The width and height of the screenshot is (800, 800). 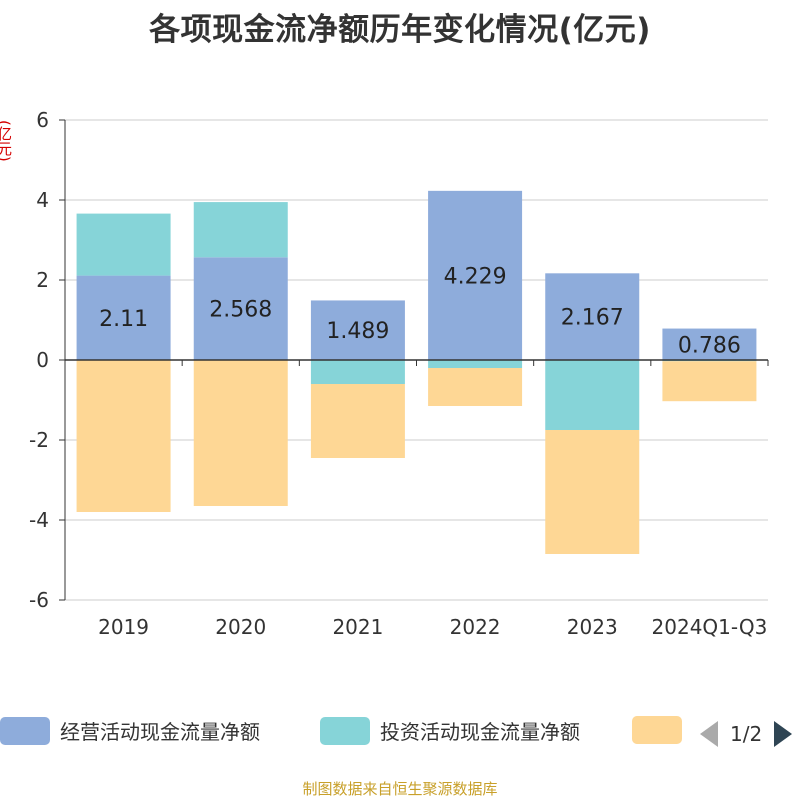 What do you see at coordinates (357, 627) in the screenshot?
I see `x-tick-label: 2021` at bounding box center [357, 627].